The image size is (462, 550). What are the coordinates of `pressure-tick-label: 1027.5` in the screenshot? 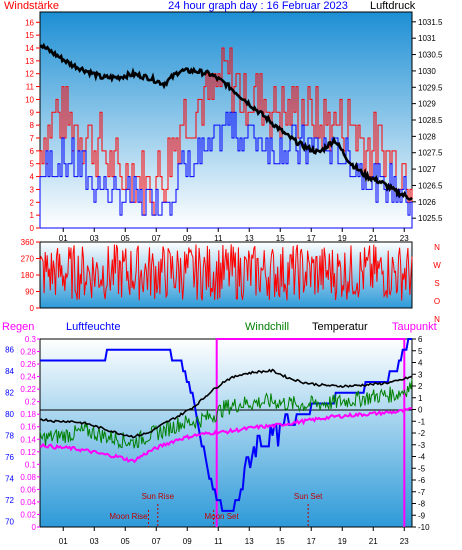 It's located at (430, 153).